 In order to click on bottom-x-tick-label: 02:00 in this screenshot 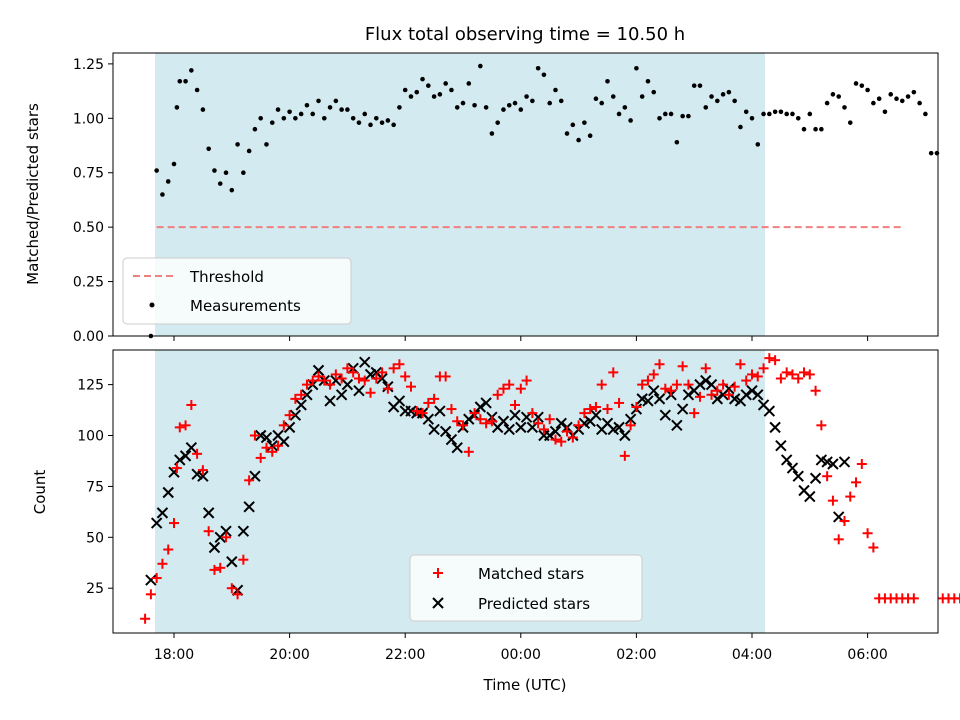, I will do `click(636, 655)`.